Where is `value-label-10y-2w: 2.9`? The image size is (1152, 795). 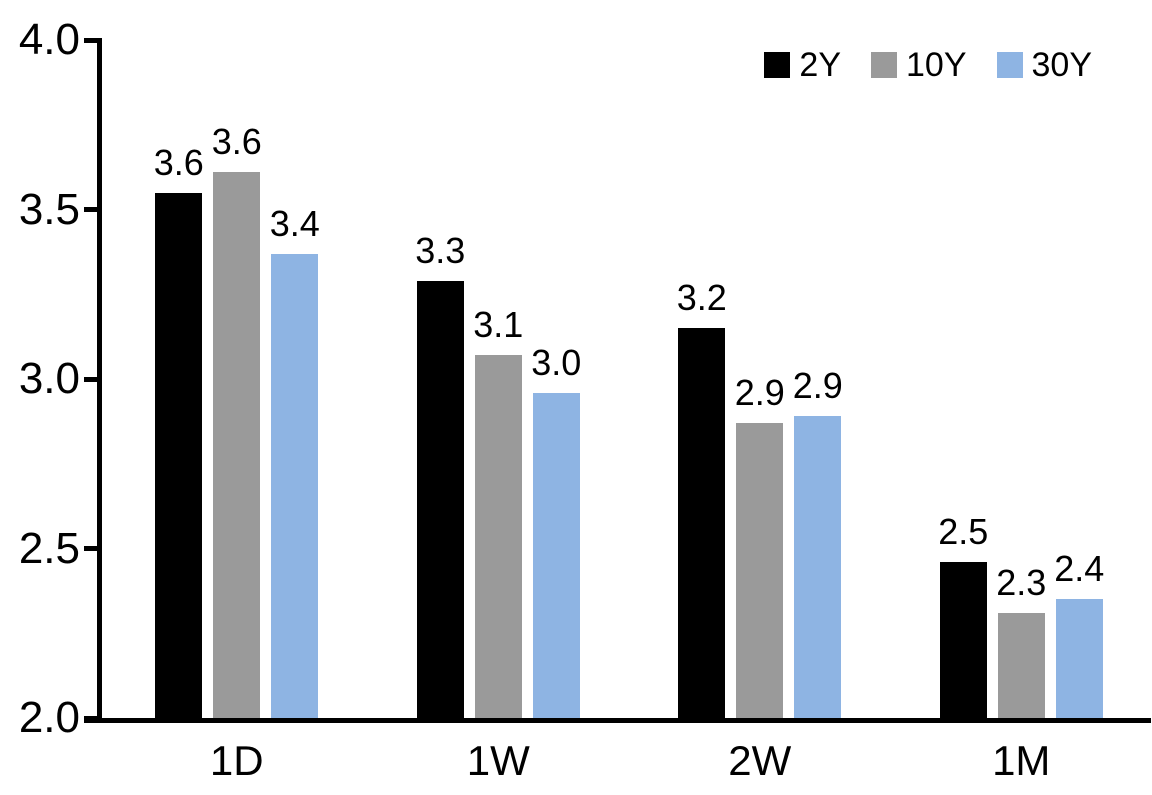
value-label-10y-2w: 2.9 is located at coordinates (759, 393).